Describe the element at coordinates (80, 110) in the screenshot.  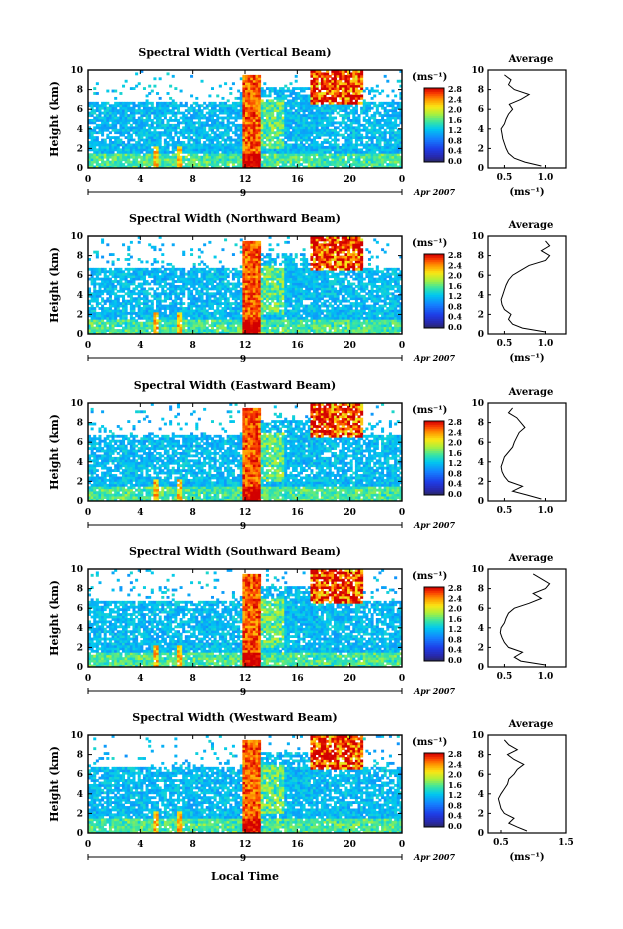
I see `y-tick-label: 6` at that location.